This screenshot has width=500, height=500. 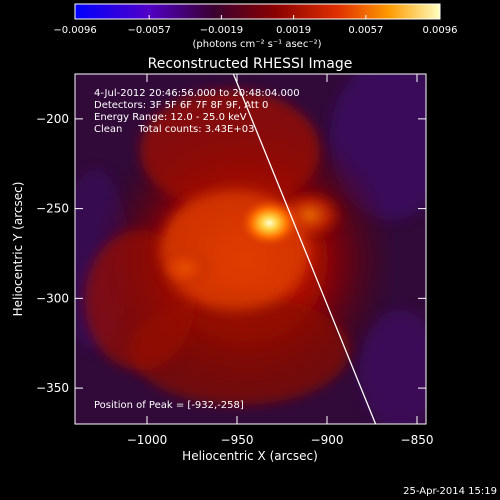 What do you see at coordinates (148, 30) in the screenshot?
I see `colorbar-tick-label: −0.0057` at bounding box center [148, 30].